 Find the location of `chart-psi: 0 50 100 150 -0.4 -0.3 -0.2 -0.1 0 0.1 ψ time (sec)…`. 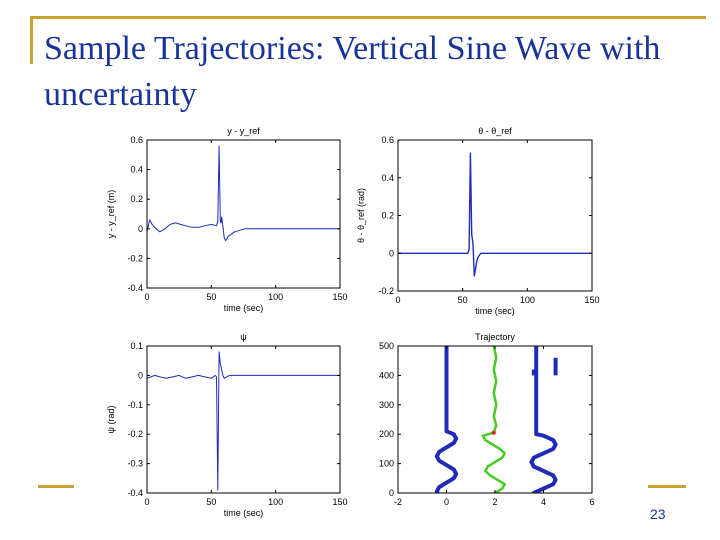

chart-psi: 0 50 100 150 -0.4 -0.3 -0.2 -0.1 0 0.1 ψ time (sec)… is located at coordinates (227, 425).